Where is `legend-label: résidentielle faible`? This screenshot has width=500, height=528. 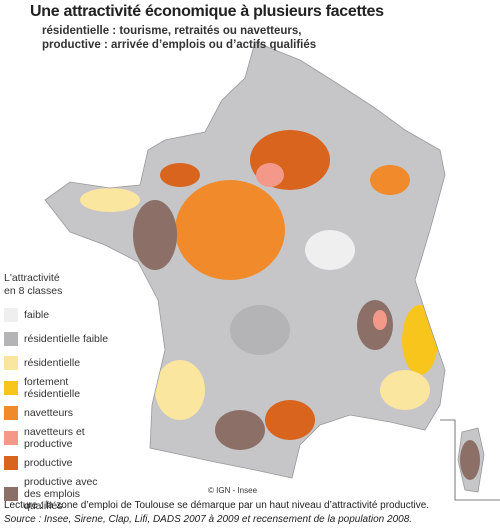 legend-label: résidentielle faible is located at coordinates (66, 339).